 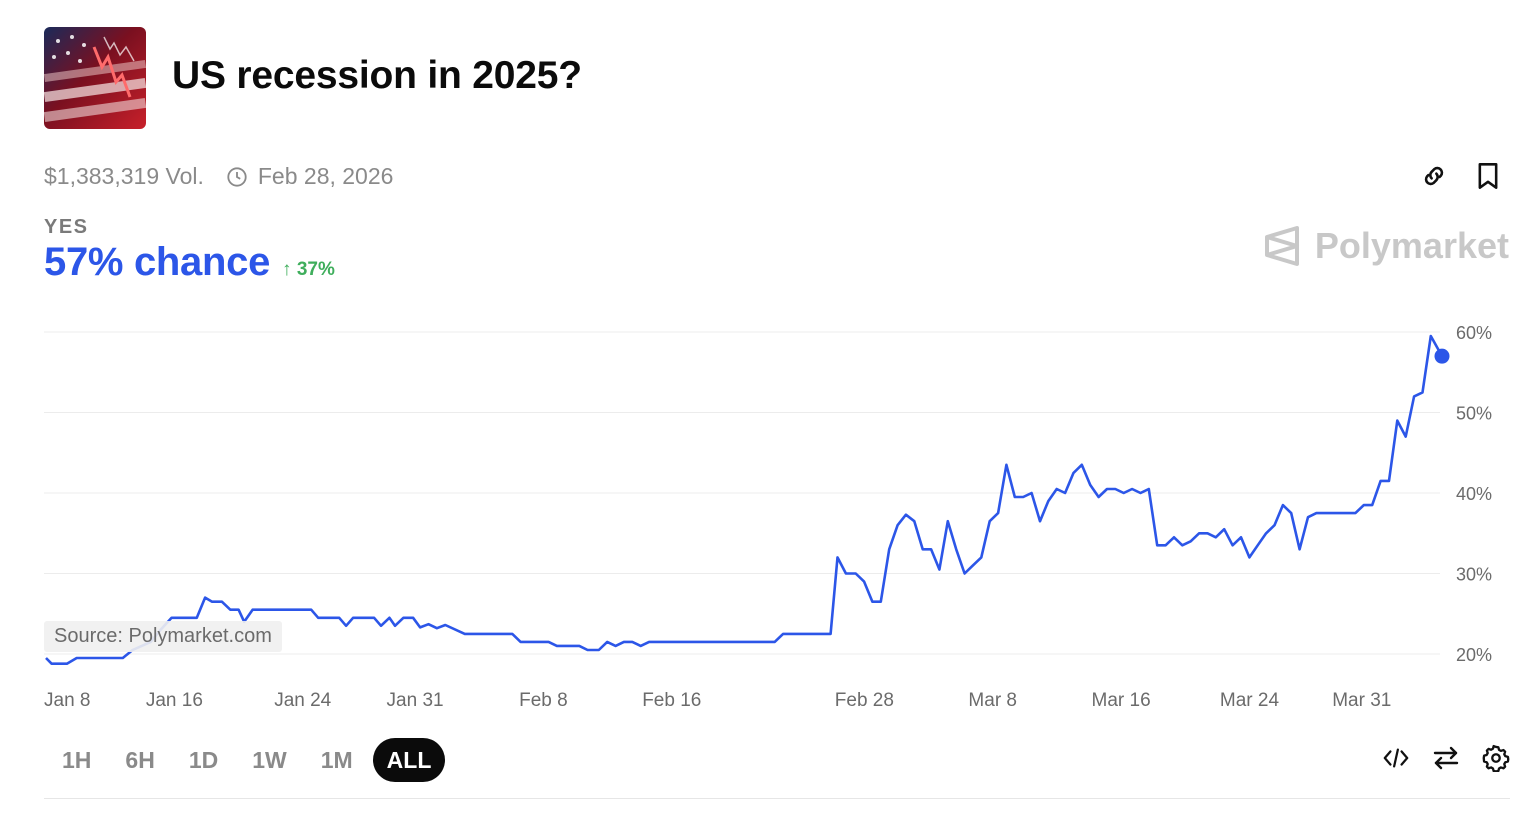 What do you see at coordinates (864, 700) in the screenshot?
I see `x-tick-label: Feb 28` at bounding box center [864, 700].